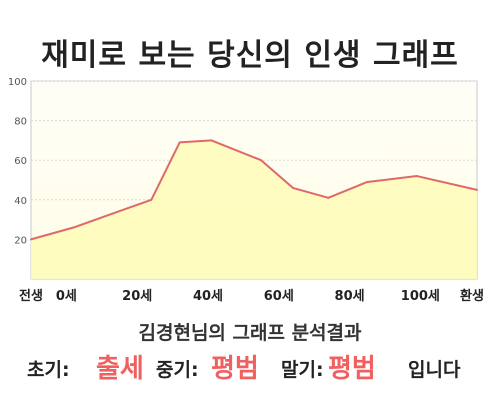 This screenshot has height=400, width=500. Describe the element at coordinates (137, 296) in the screenshot. I see `x-tick-label: 20세` at that location.